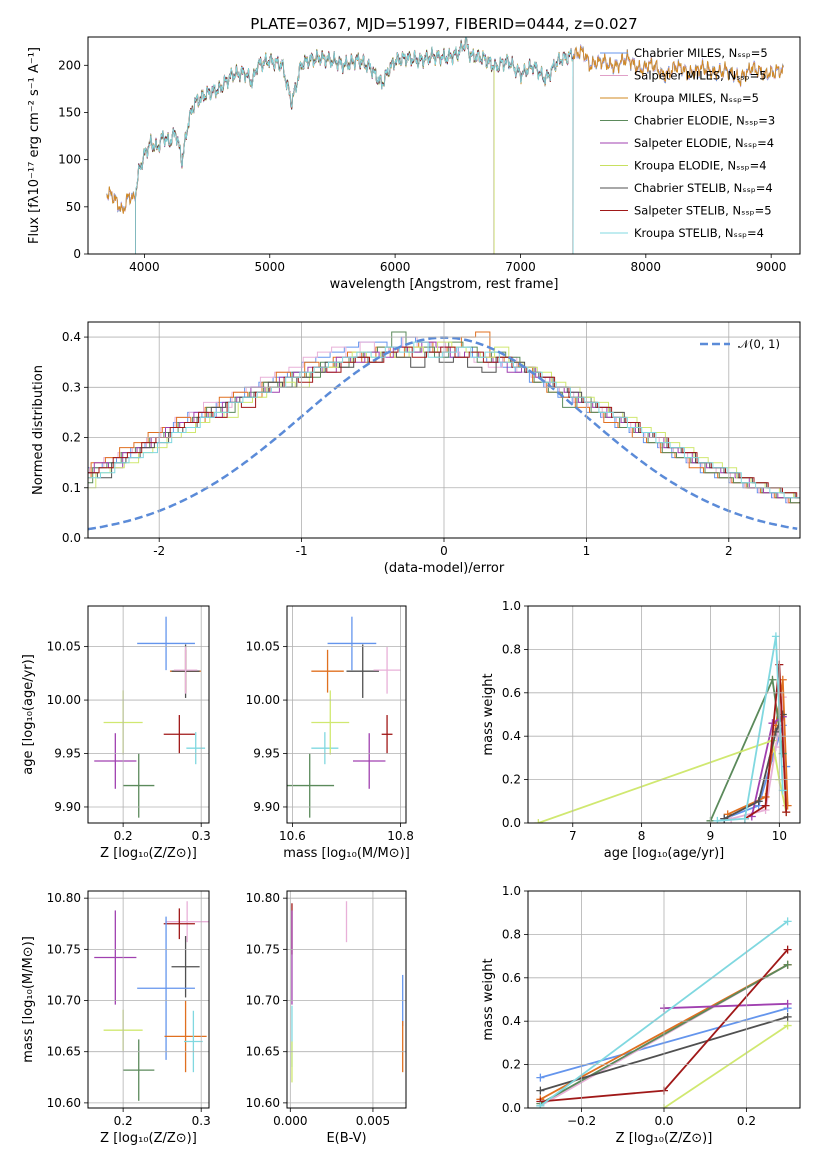 The image size is (819, 1170). What do you see at coordinates (151, 1001) in the screenshot?
I see `mass-vs-Z-plot-area` at bounding box center [151, 1001].